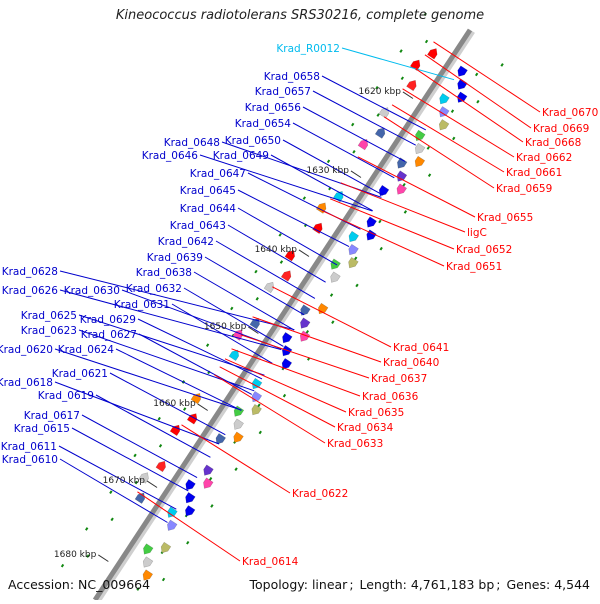 The width and height of the screenshot is (600, 604). Describe the element at coordinates (114, 584) in the screenshot. I see `accession-value: NC_009664` at that location.